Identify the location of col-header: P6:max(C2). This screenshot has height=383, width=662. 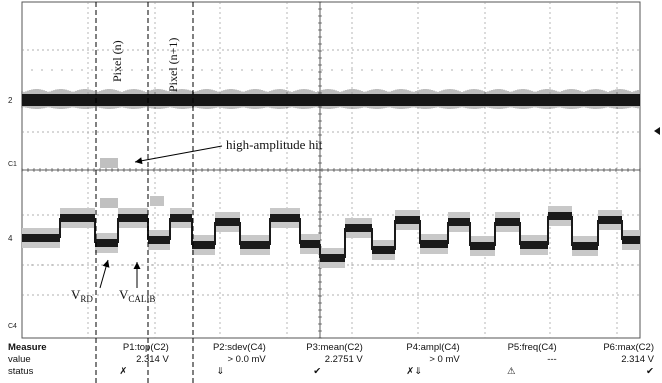
(628, 347).